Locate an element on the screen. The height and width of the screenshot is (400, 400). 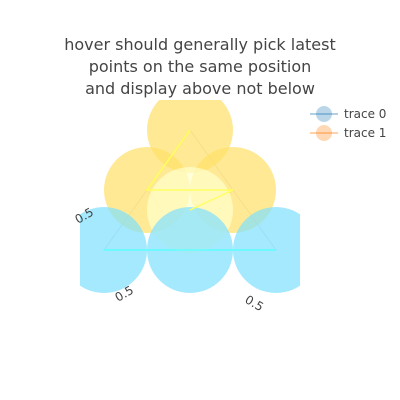
legend-label-trace-0: trace 0 is located at coordinates (365, 114).